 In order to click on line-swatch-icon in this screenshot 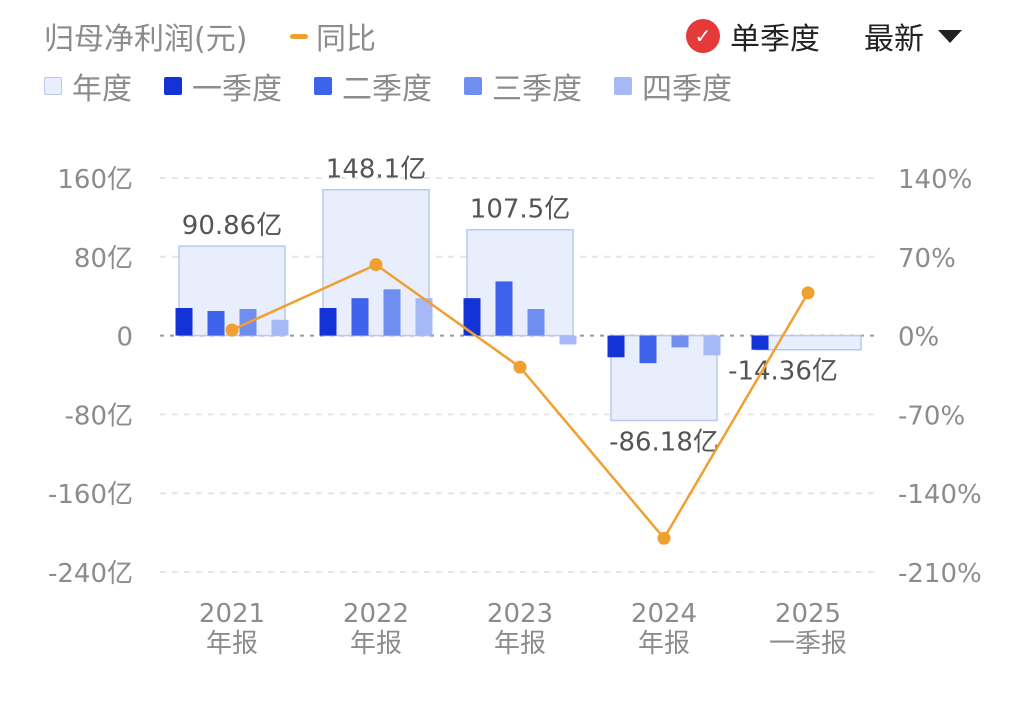, I will do `click(299, 36)`.